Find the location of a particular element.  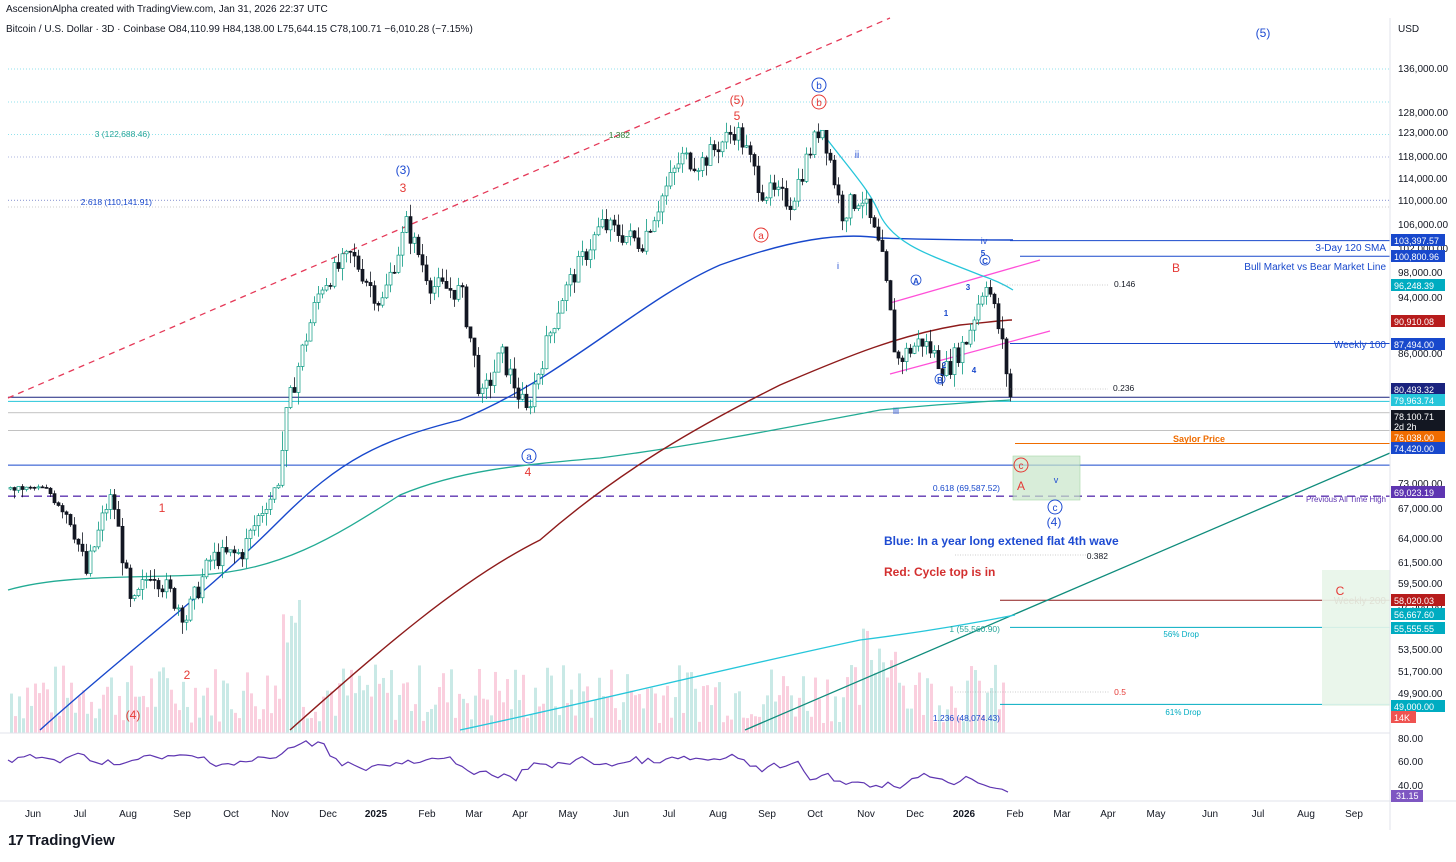

tradingview-logo: 17 TradingView is located at coordinates (61, 840).